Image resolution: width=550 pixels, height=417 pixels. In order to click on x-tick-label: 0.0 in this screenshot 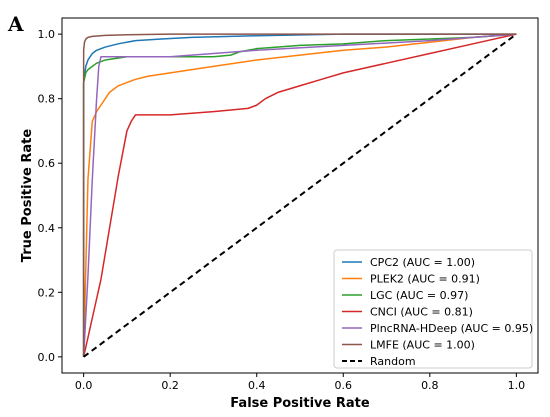, I will do `click(84, 385)`.